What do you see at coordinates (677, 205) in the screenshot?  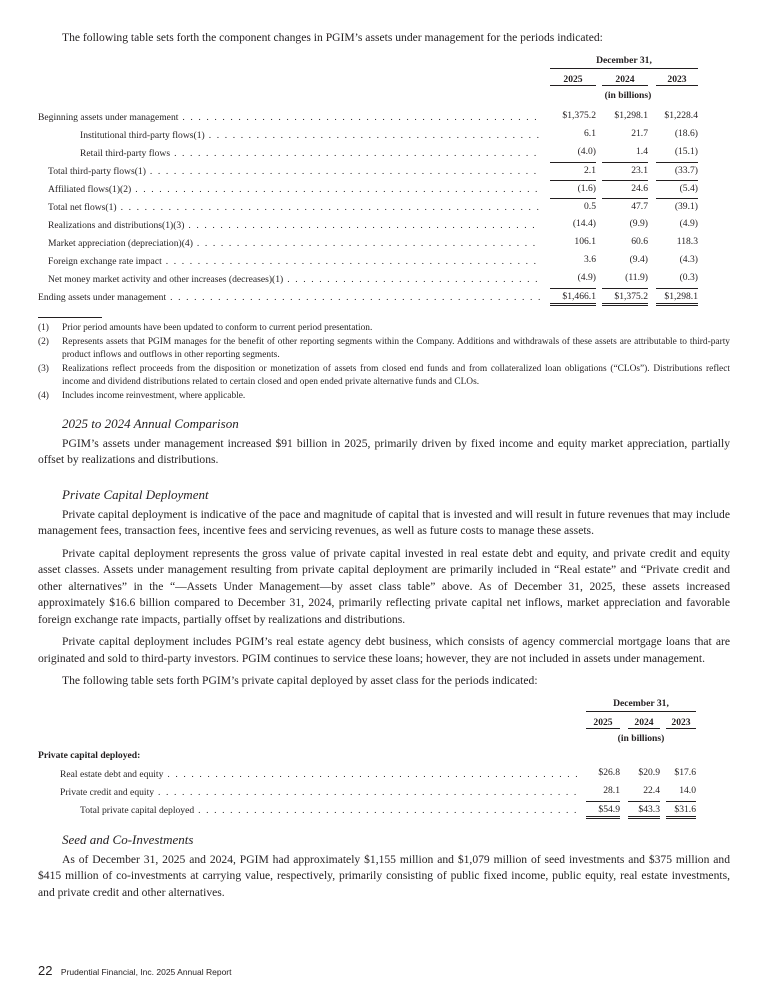 I see `cell-value: (39.1)` at bounding box center [677, 205].